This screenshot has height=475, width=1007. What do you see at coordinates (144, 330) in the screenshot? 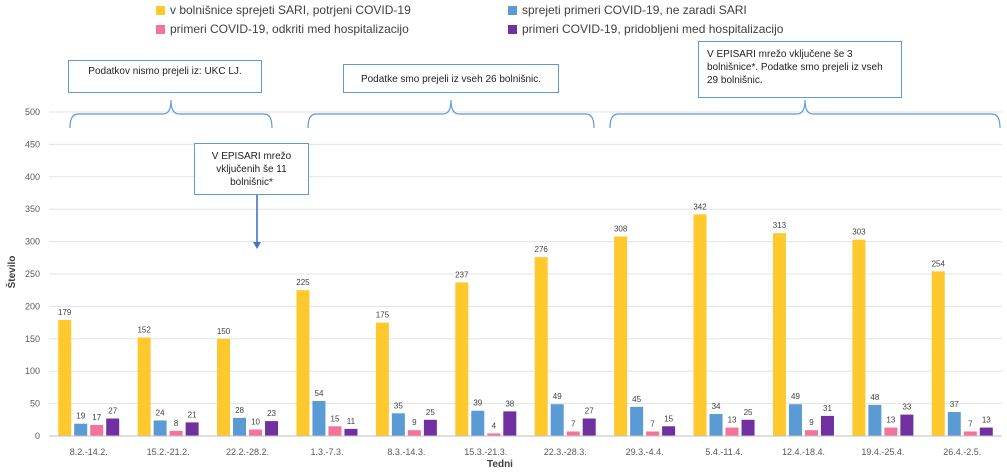
I see `data-label: 152` at bounding box center [144, 330].